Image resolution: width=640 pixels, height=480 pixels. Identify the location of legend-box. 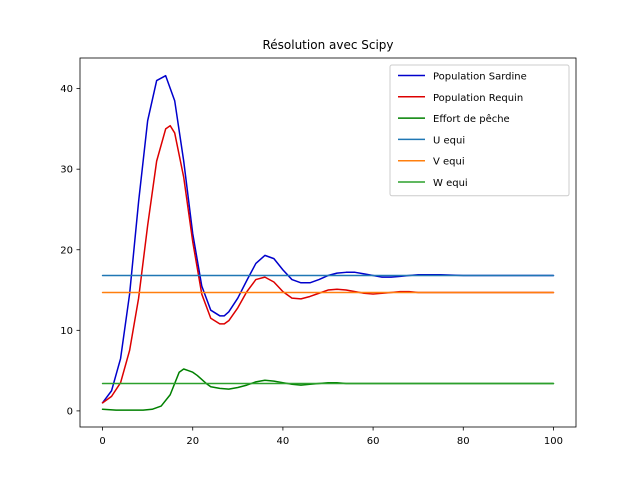
(479, 130).